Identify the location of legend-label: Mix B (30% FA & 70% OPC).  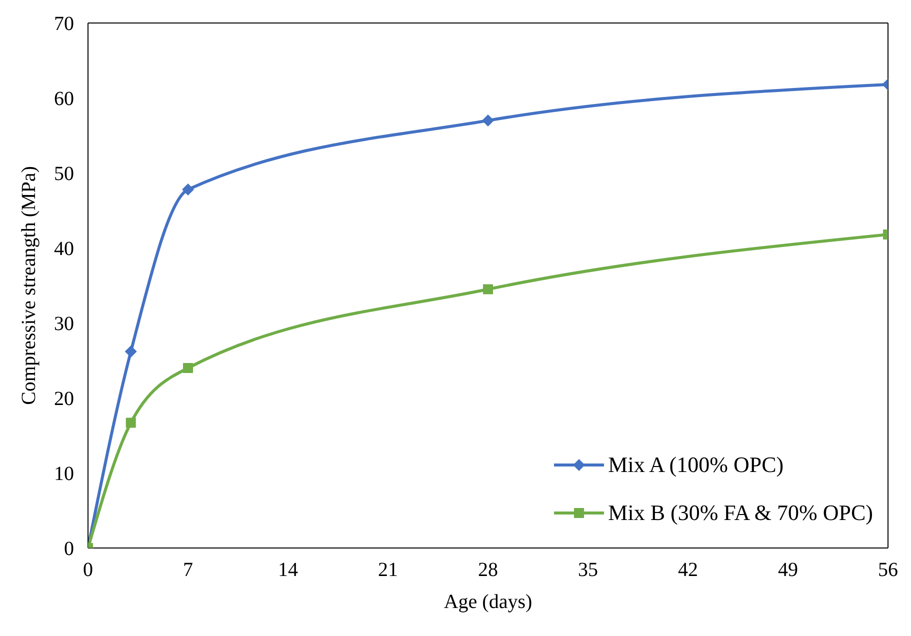
(740, 513).